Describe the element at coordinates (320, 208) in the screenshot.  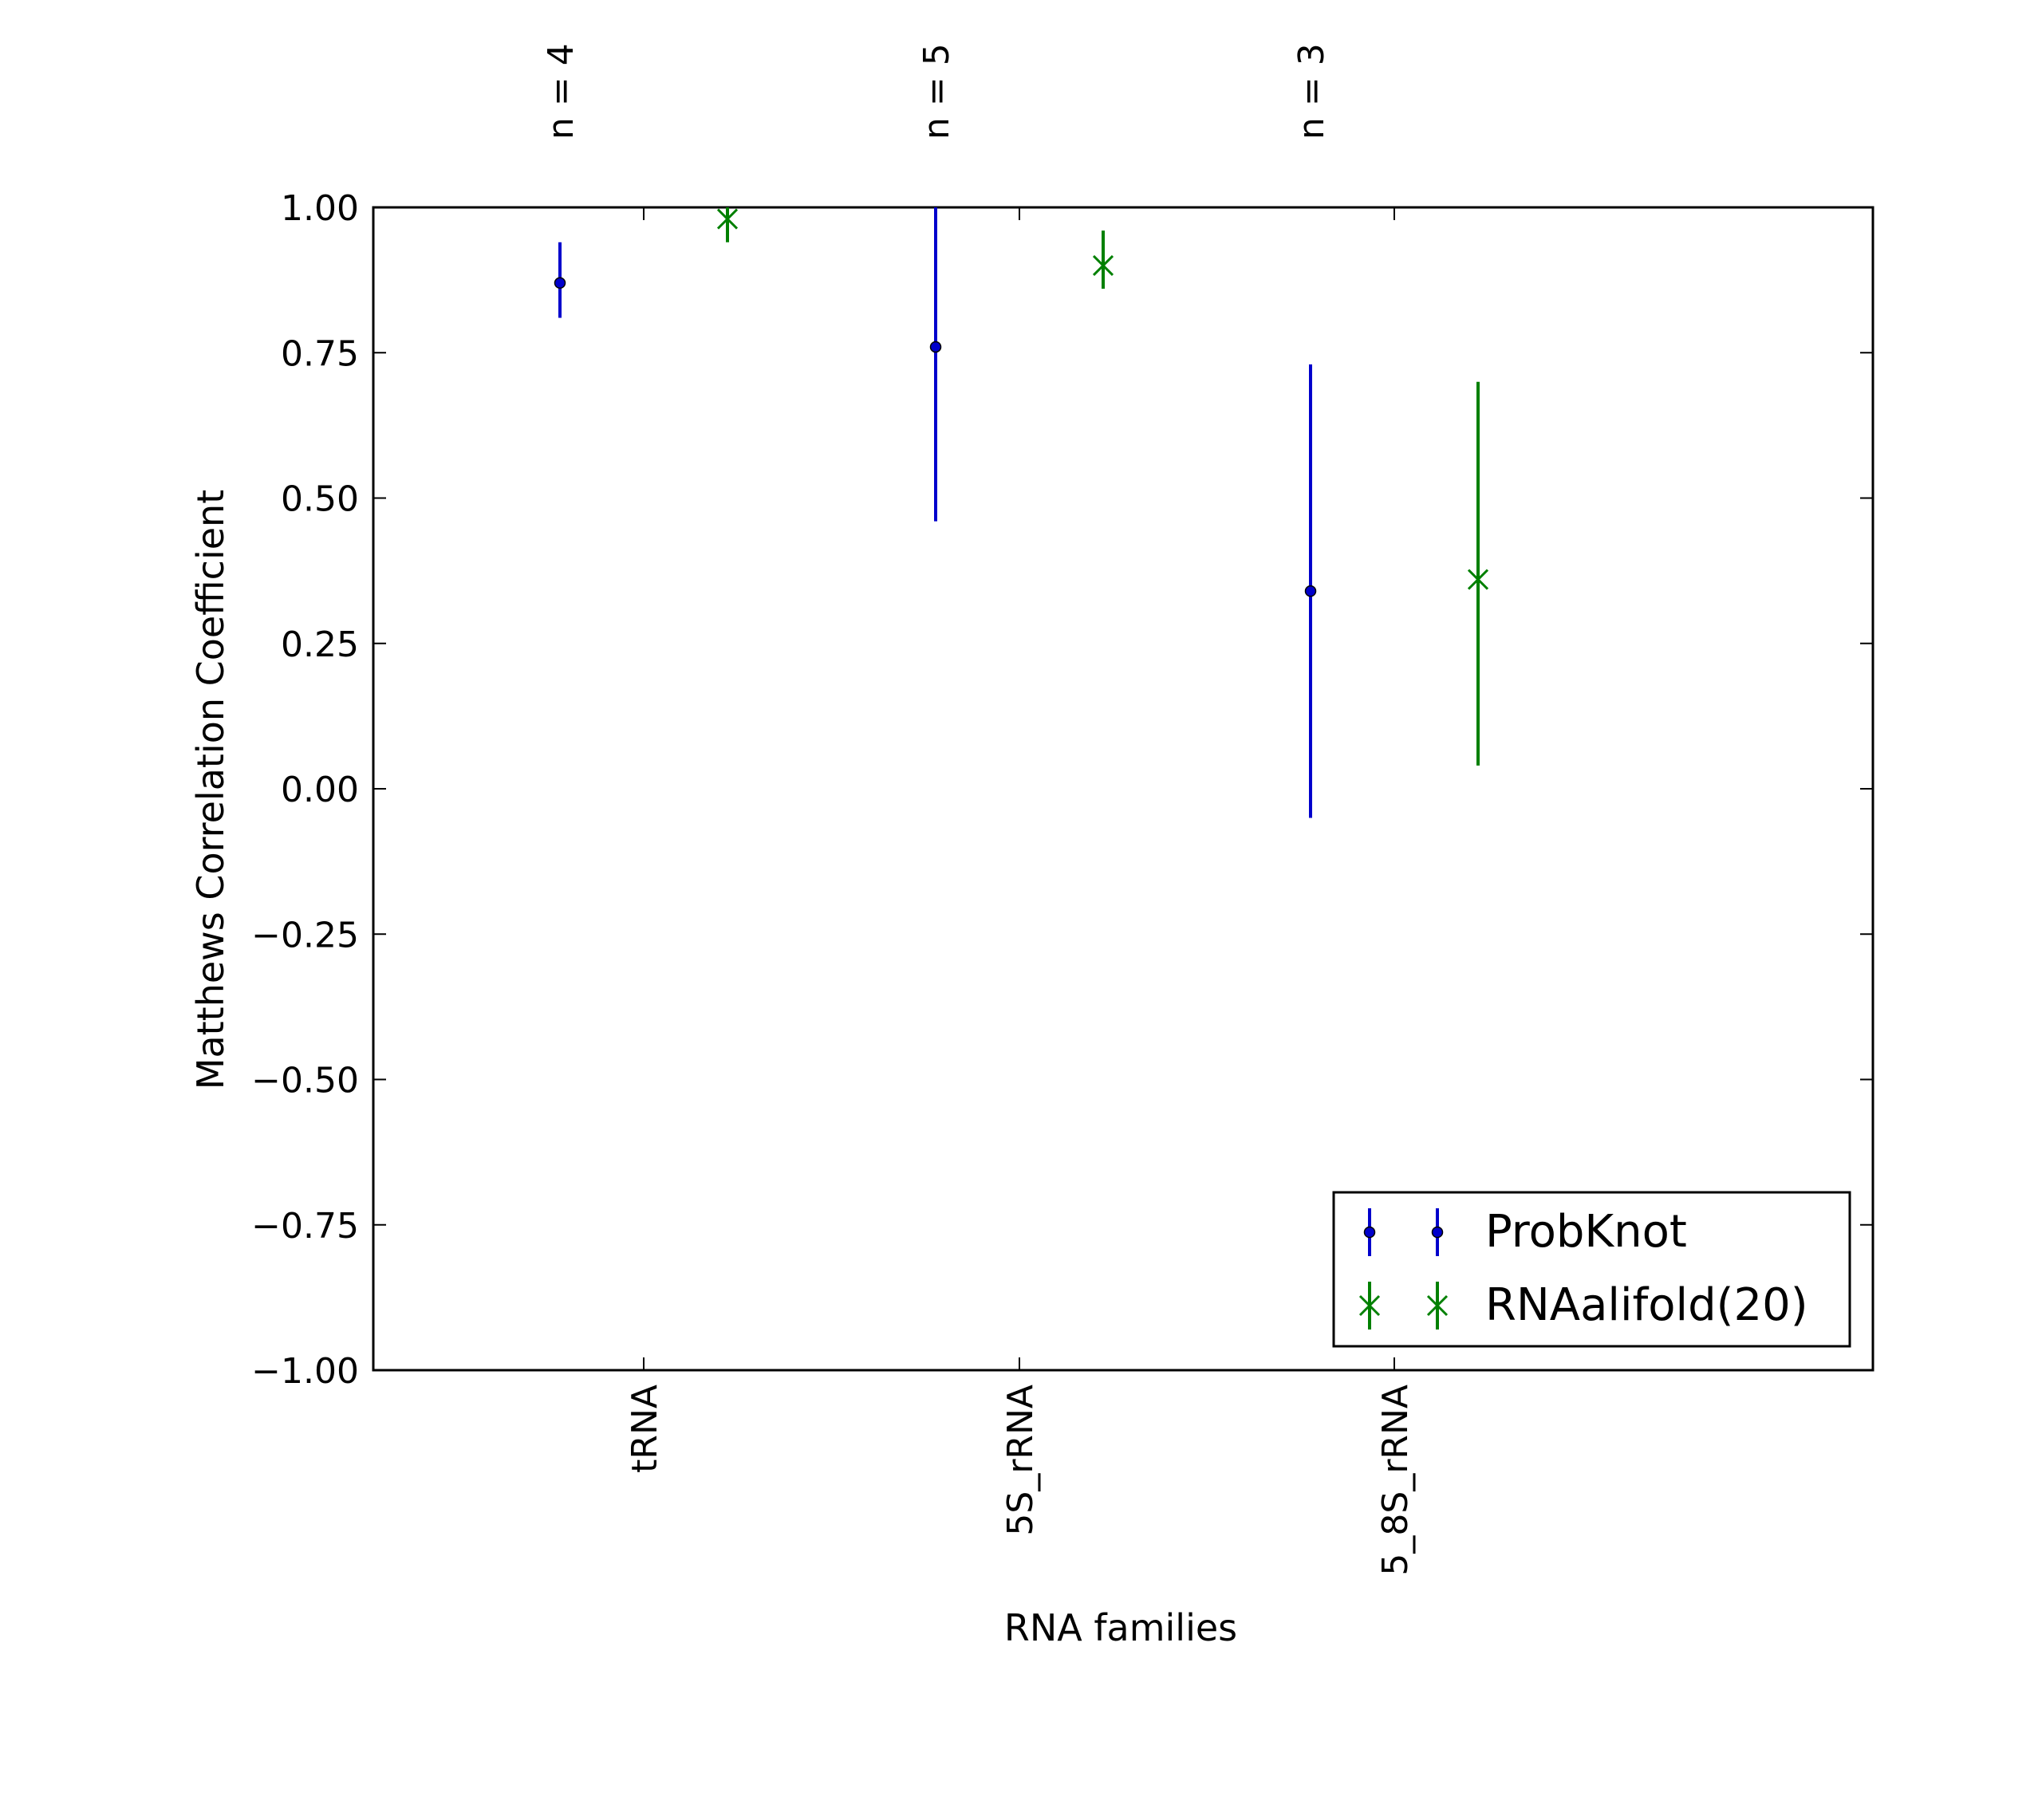
I see `y-tick-label: 1.00` at that location.